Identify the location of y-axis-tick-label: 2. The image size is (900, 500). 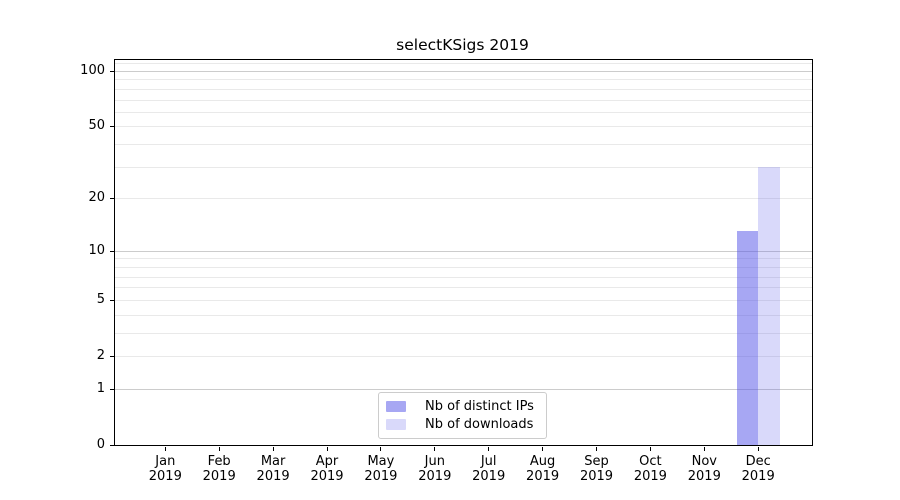
(100, 355).